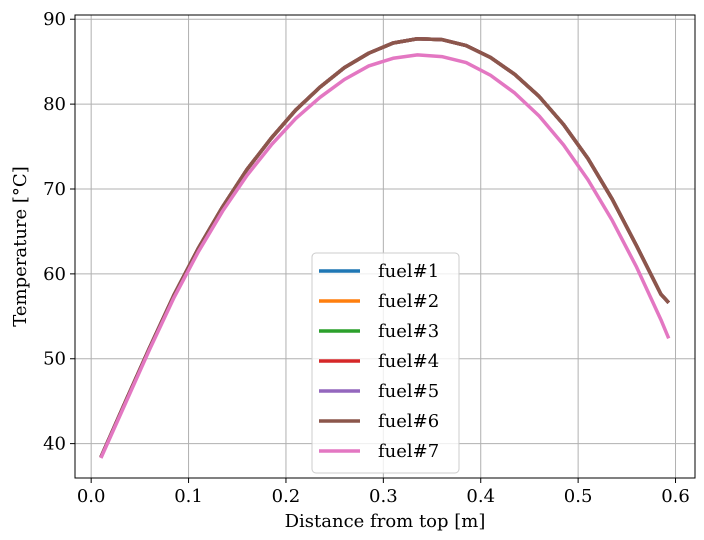  What do you see at coordinates (91, 496) in the screenshot?
I see `x-tick-label: 0.0` at bounding box center [91, 496].